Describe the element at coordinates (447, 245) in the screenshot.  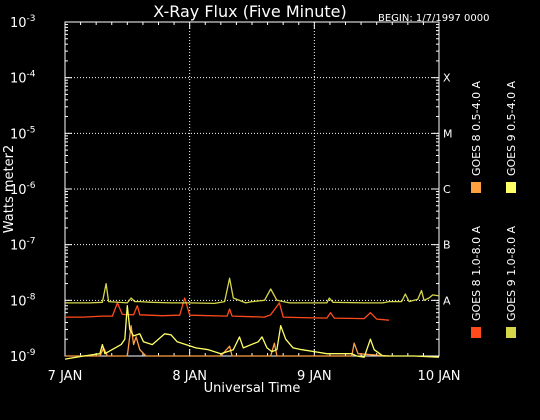
I see `flare-class-label: B` at that location.